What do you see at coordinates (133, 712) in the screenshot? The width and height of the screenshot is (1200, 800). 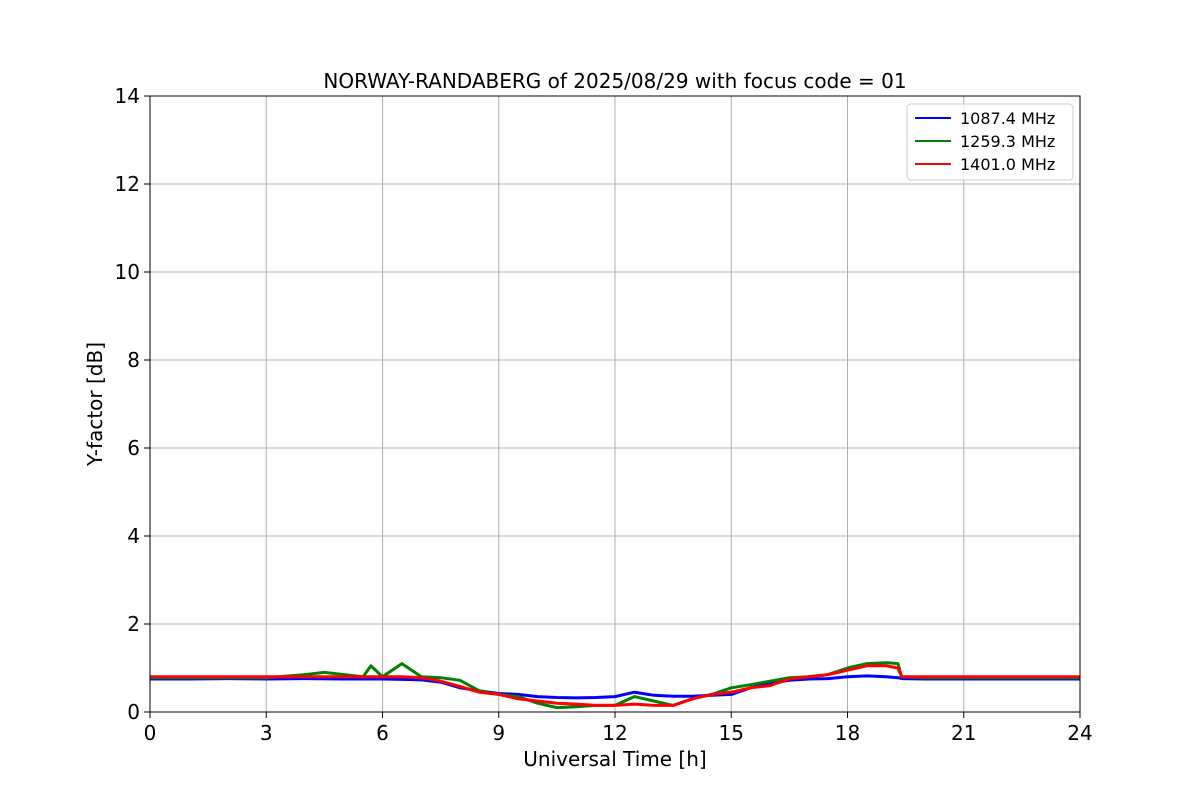 I see `y-tick-label: 0` at bounding box center [133, 712].